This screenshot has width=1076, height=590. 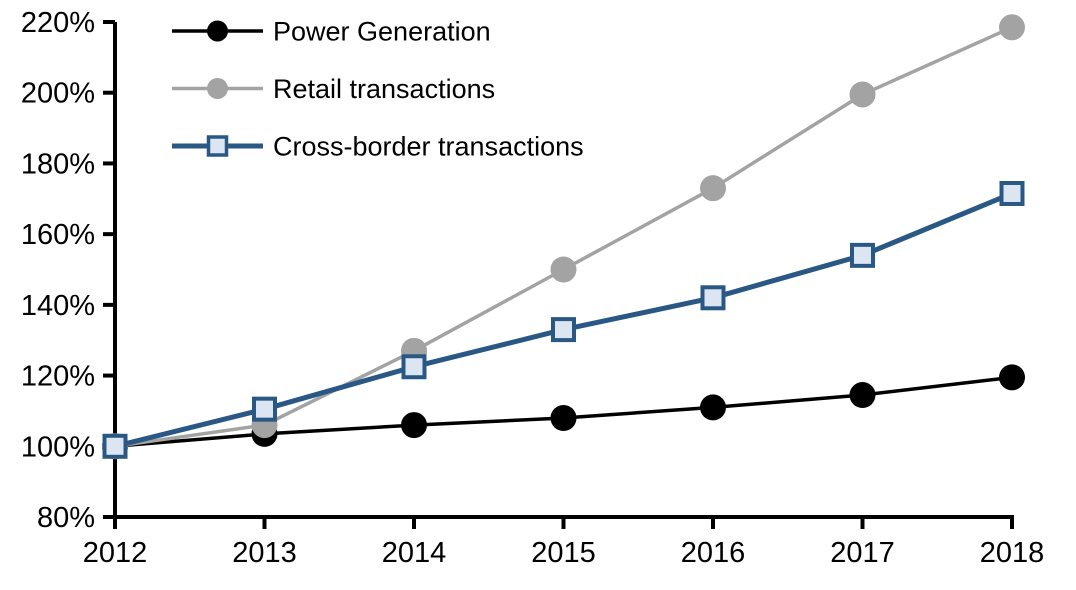 What do you see at coordinates (428, 147) in the screenshot?
I see `legend-label-cross-border-transactions: Cross-border transactions` at bounding box center [428, 147].